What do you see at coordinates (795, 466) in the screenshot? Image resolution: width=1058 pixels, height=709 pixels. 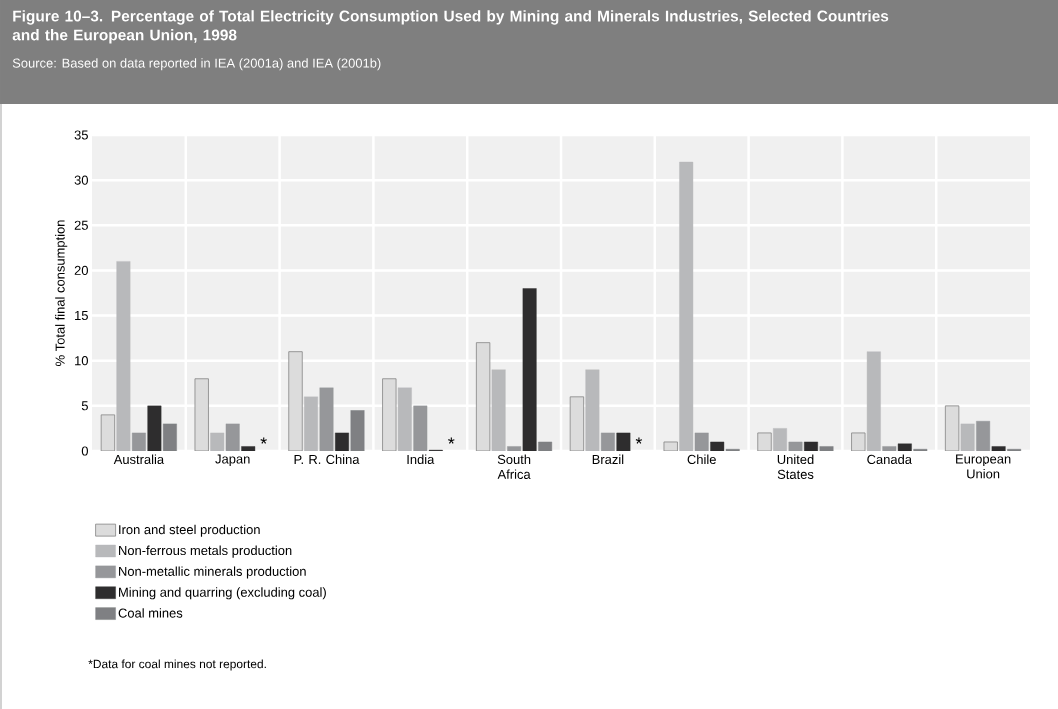 I see `x-tick-label: United States` at bounding box center [795, 466].